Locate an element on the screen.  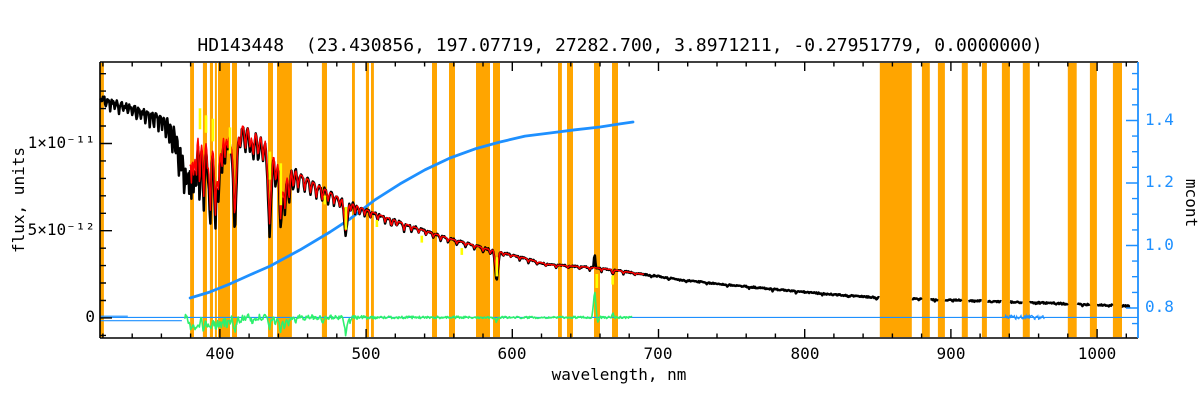
y-right-tick-1.2: 1.2 is located at coordinates (1159, 181).